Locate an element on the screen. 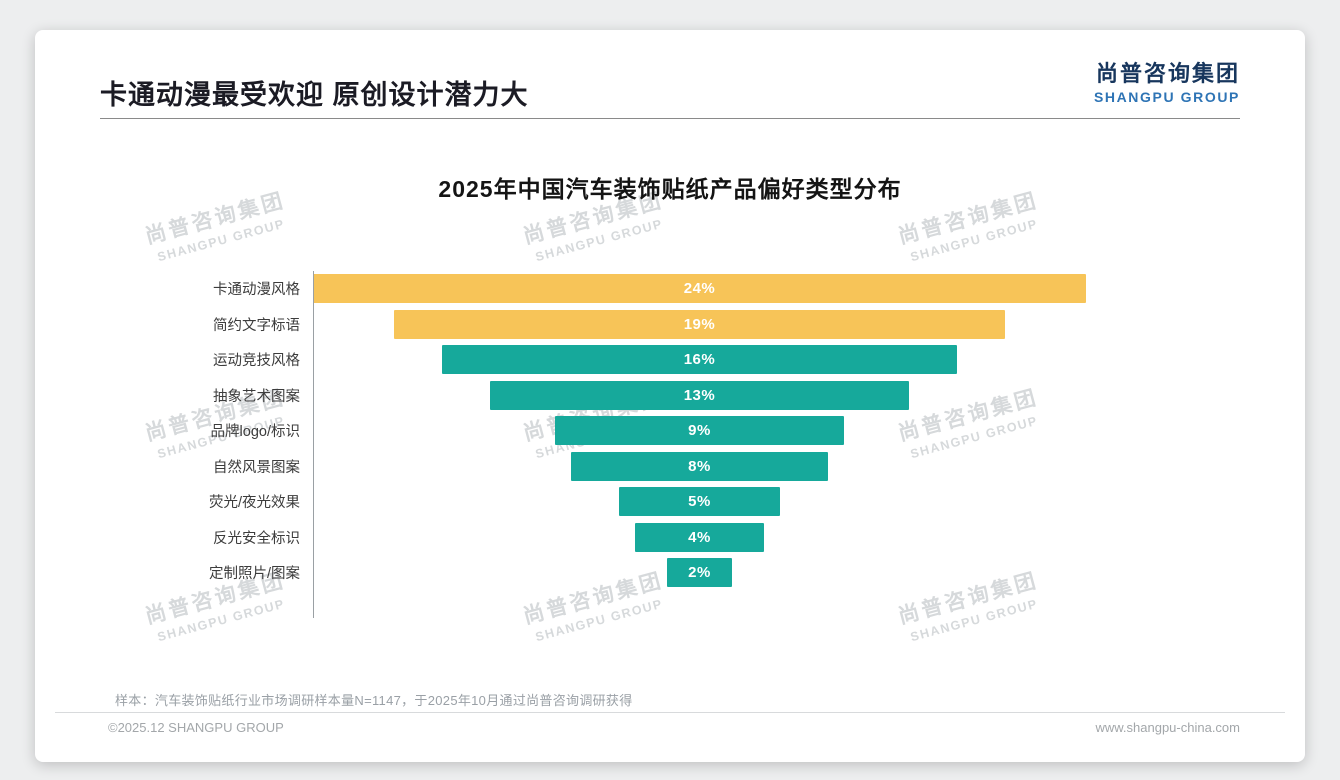 This screenshot has height=780, width=1340. bar-area: 24% is located at coordinates (699, 289).